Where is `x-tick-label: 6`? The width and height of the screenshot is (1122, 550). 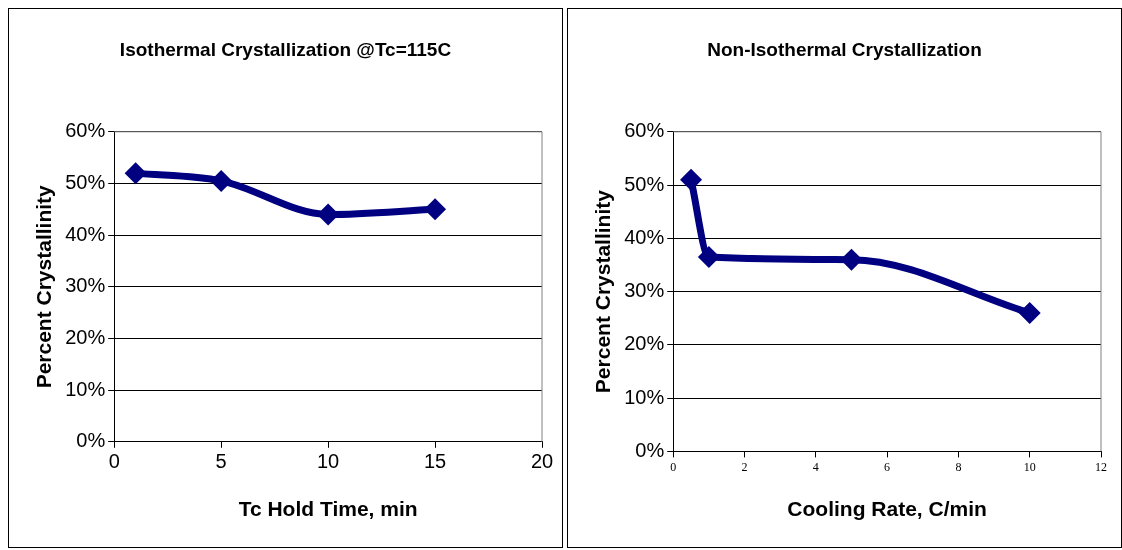
x-tick-label: 6 is located at coordinates (887, 466).